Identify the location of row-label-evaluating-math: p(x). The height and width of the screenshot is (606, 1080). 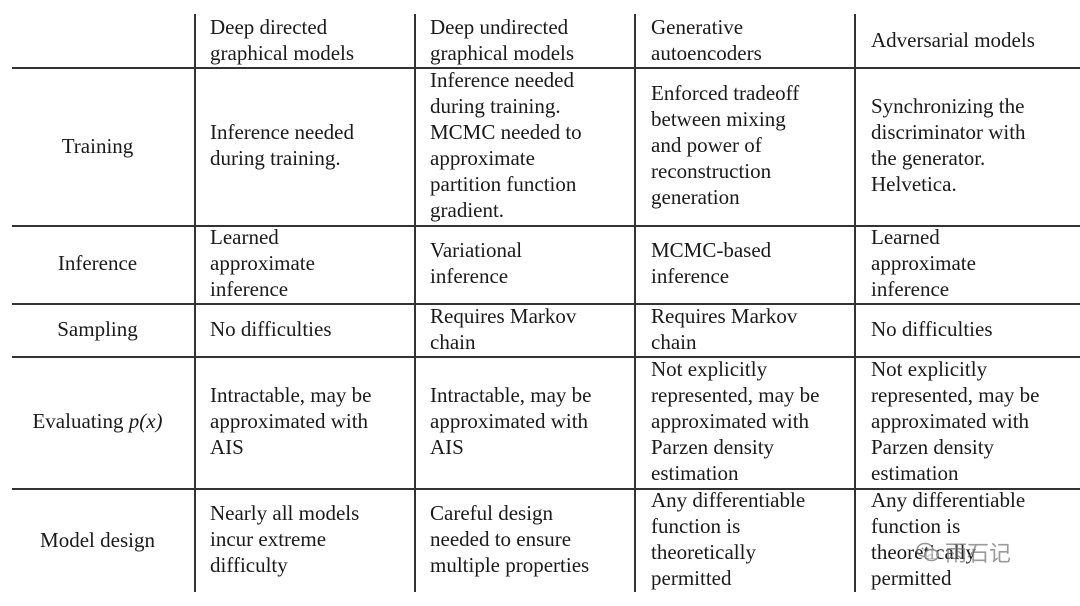
(145, 421).